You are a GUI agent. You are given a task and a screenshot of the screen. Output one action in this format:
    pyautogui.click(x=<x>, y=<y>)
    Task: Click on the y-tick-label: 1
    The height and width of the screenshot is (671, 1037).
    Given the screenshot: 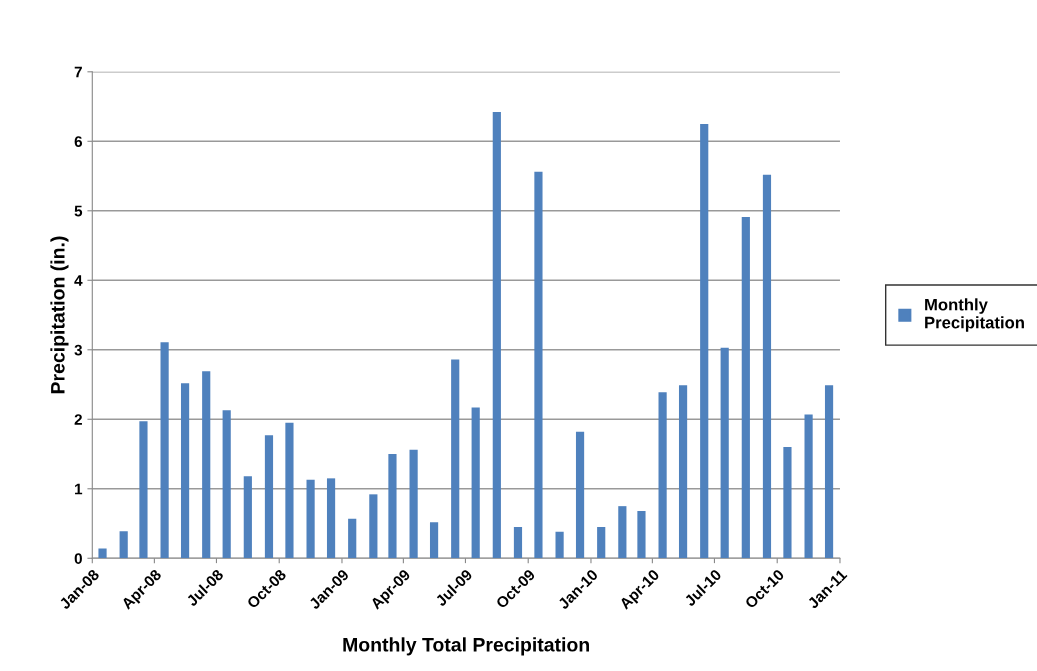 What is the action you would take?
    pyautogui.click(x=79, y=489)
    